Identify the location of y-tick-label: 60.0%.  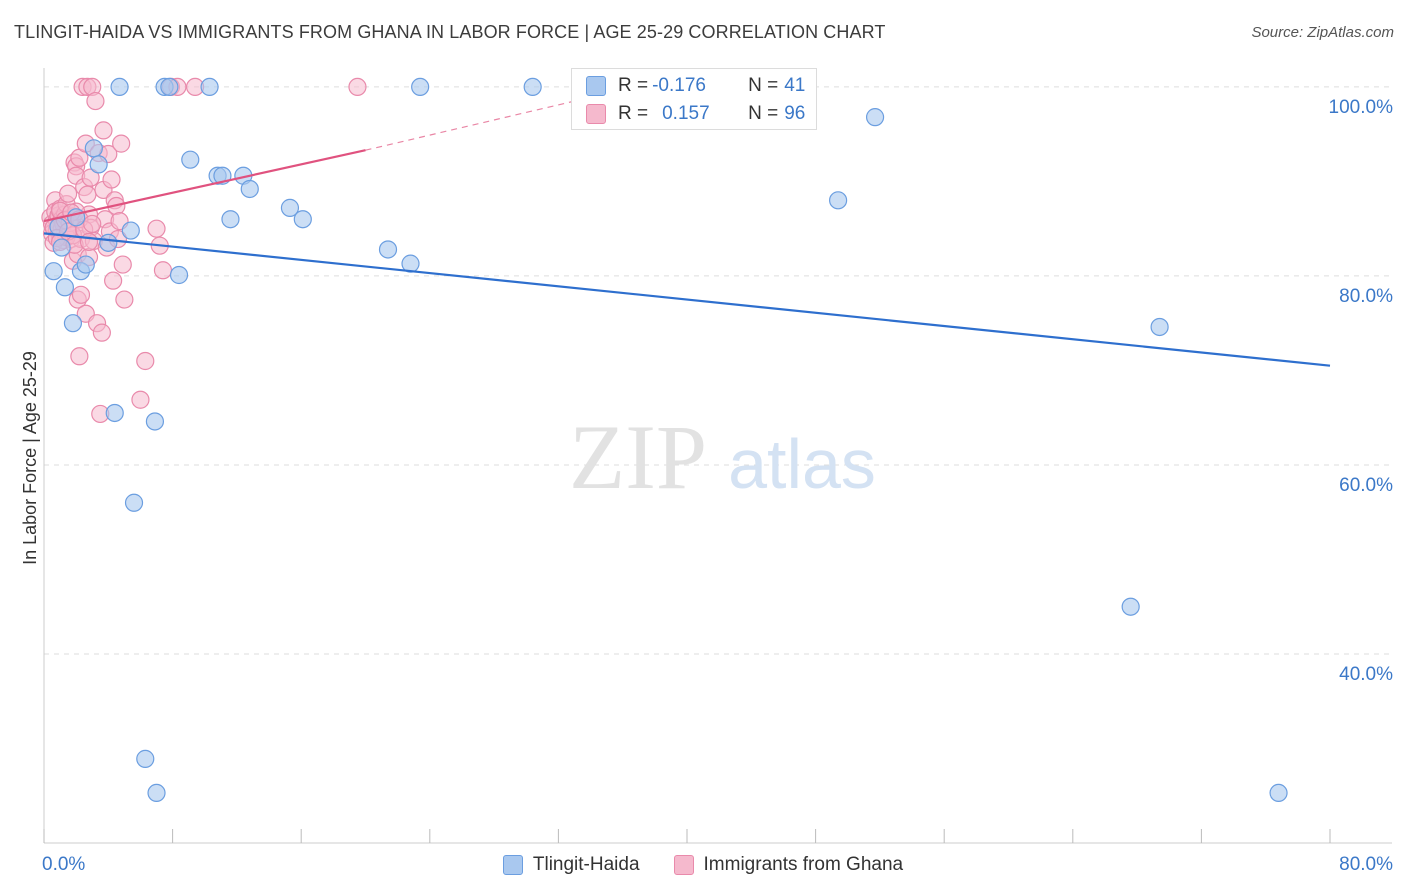
(1366, 485).